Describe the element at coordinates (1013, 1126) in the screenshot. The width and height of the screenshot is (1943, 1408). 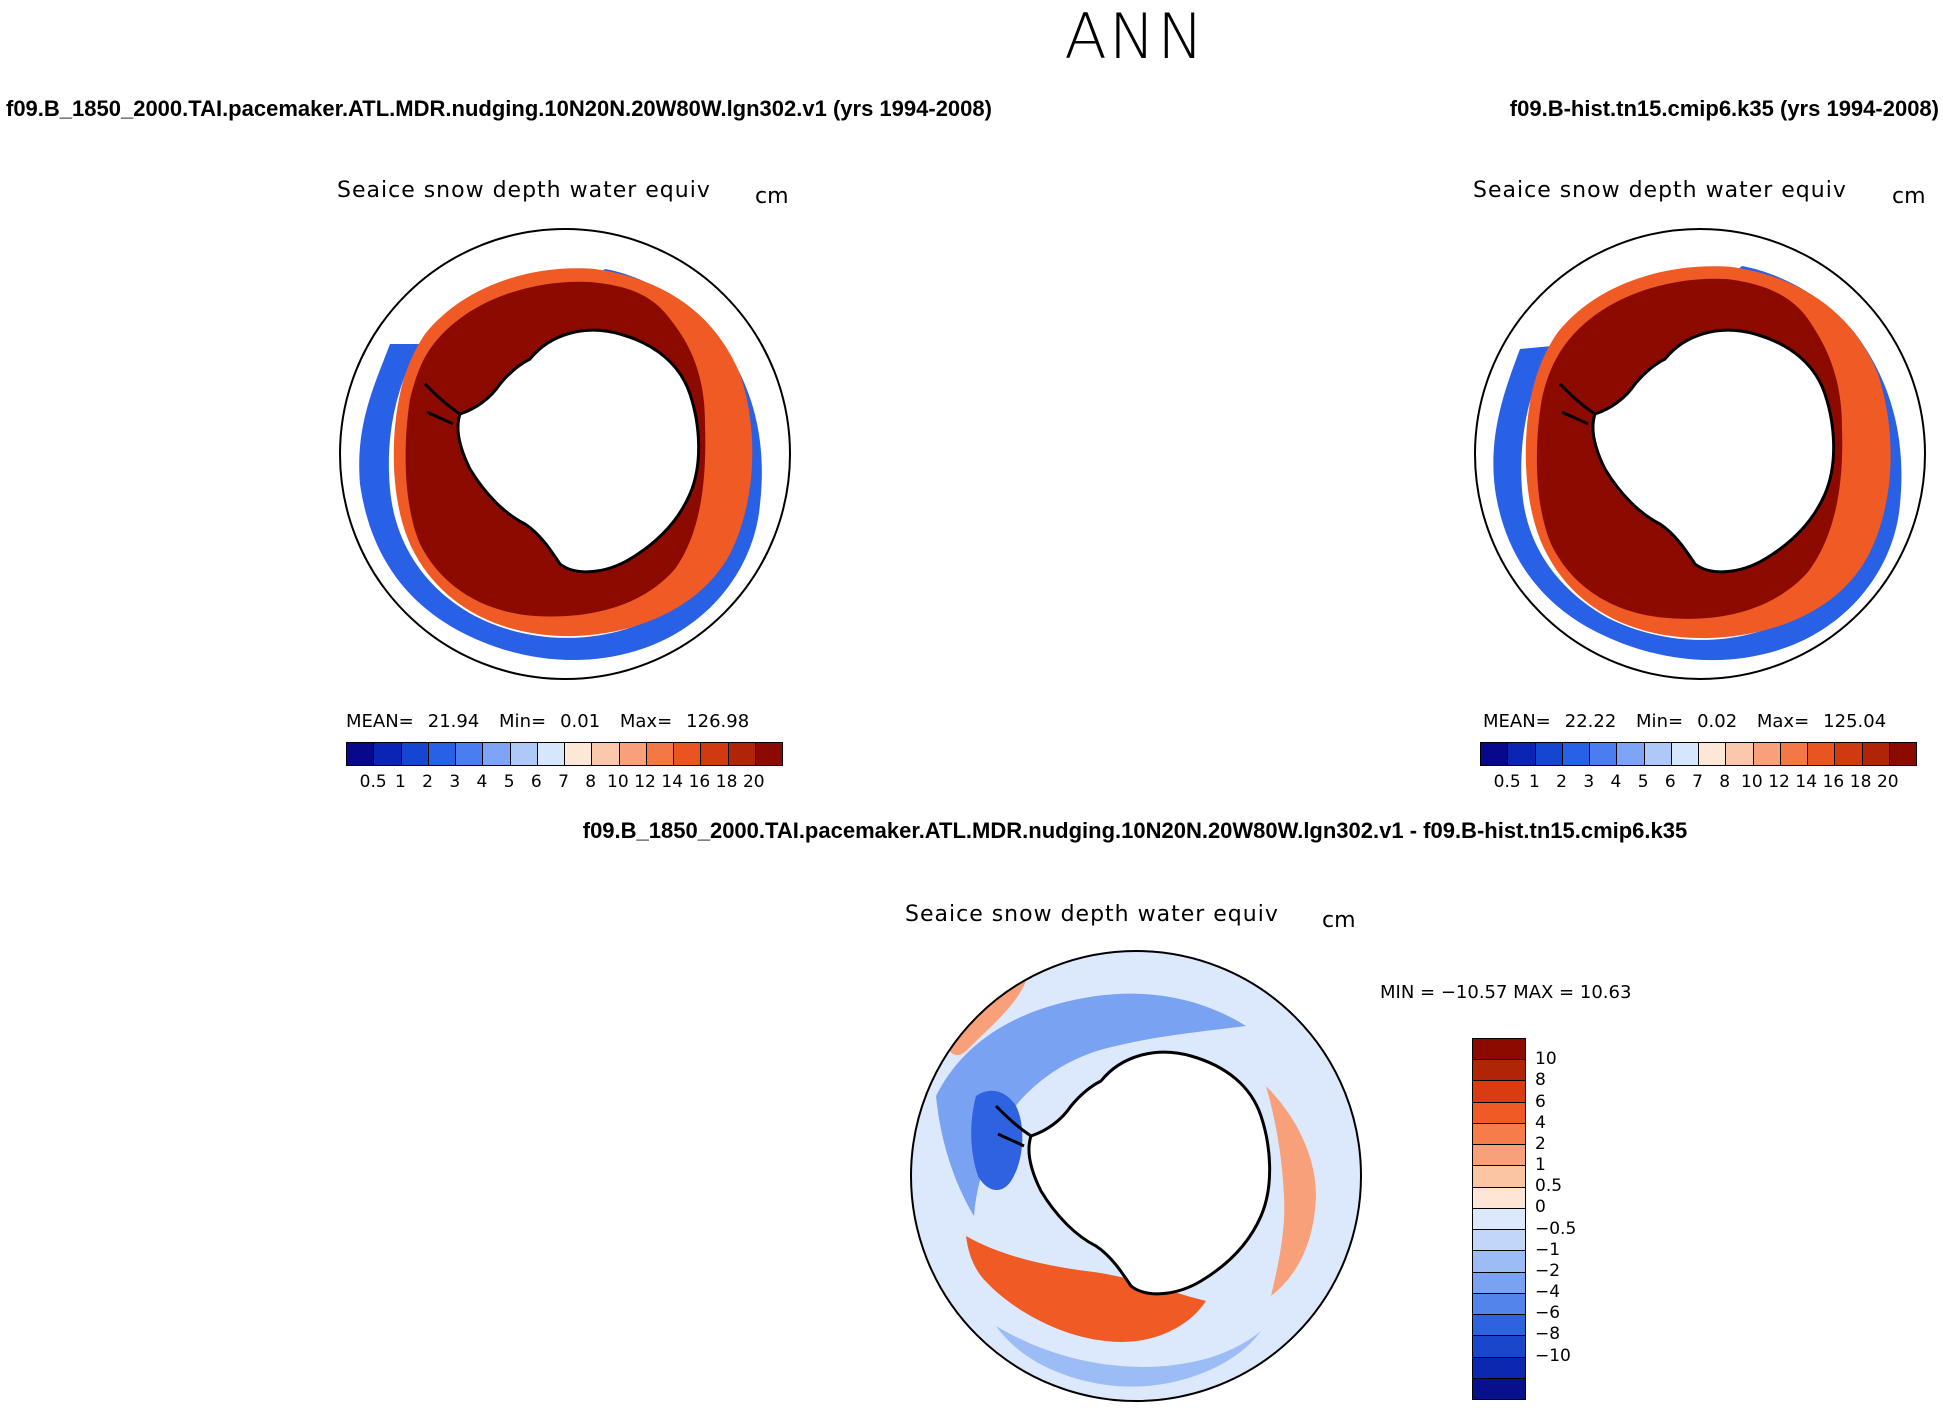
I see `diff-peninsula` at that location.